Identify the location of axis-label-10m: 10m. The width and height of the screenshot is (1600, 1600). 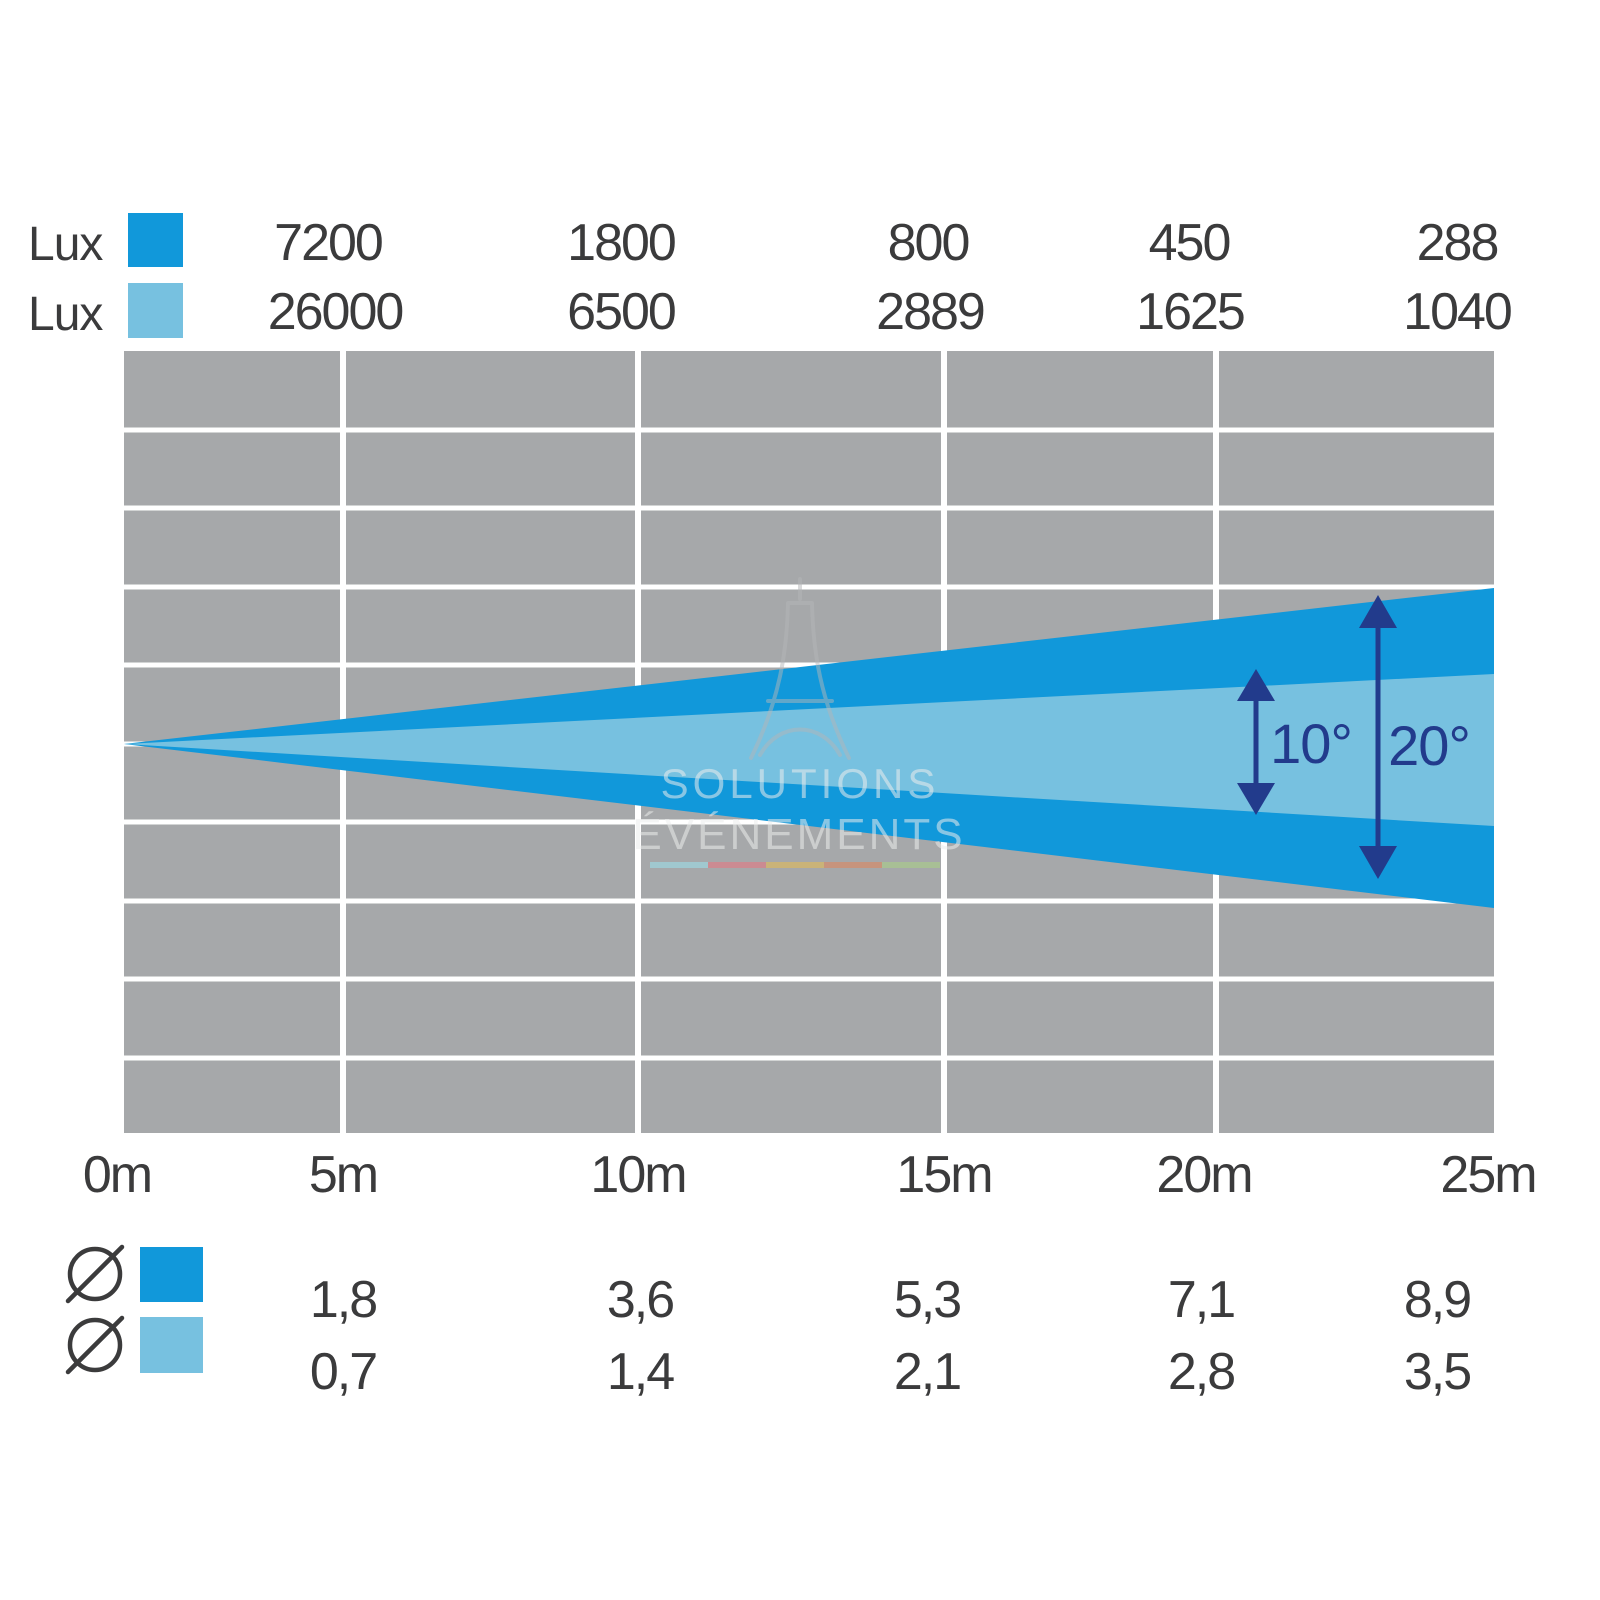
(638, 1175).